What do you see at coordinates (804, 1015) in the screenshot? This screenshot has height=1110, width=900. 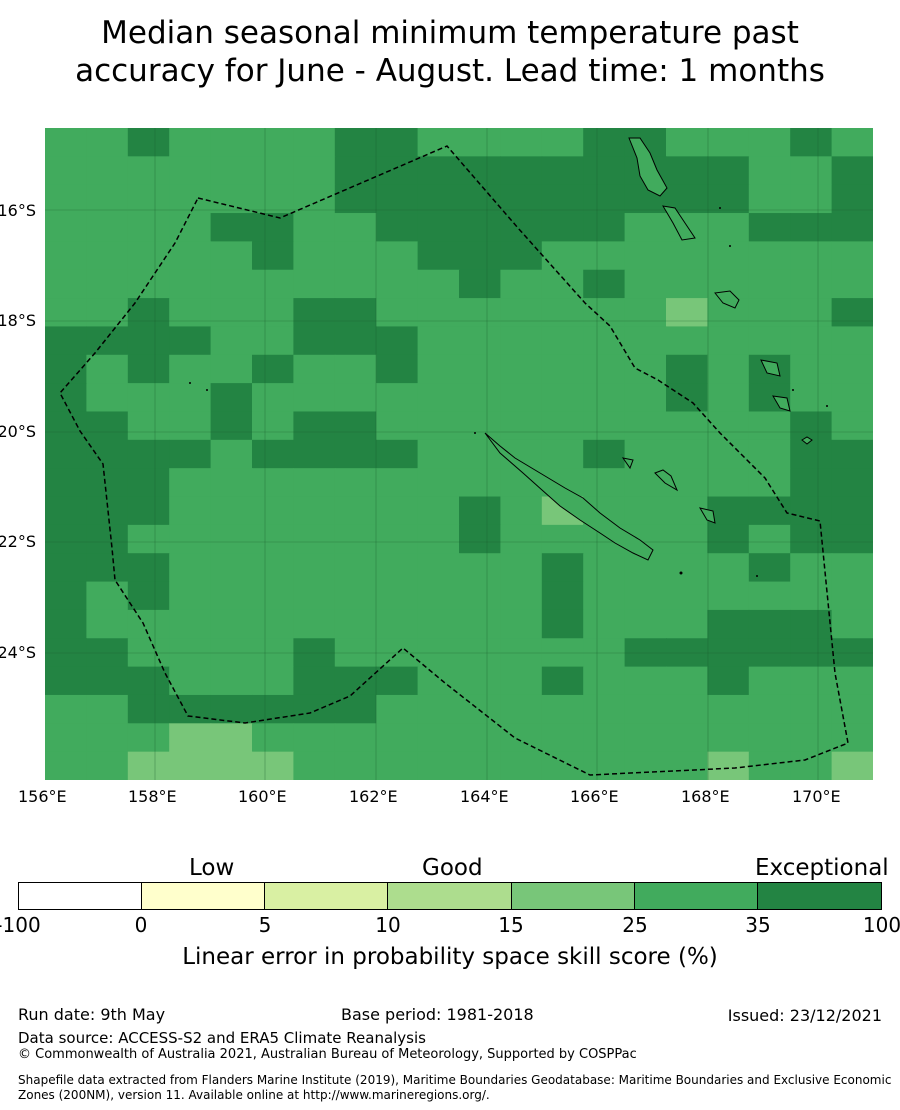 I see `issued-date: Issued: 23/12/2021` at bounding box center [804, 1015].